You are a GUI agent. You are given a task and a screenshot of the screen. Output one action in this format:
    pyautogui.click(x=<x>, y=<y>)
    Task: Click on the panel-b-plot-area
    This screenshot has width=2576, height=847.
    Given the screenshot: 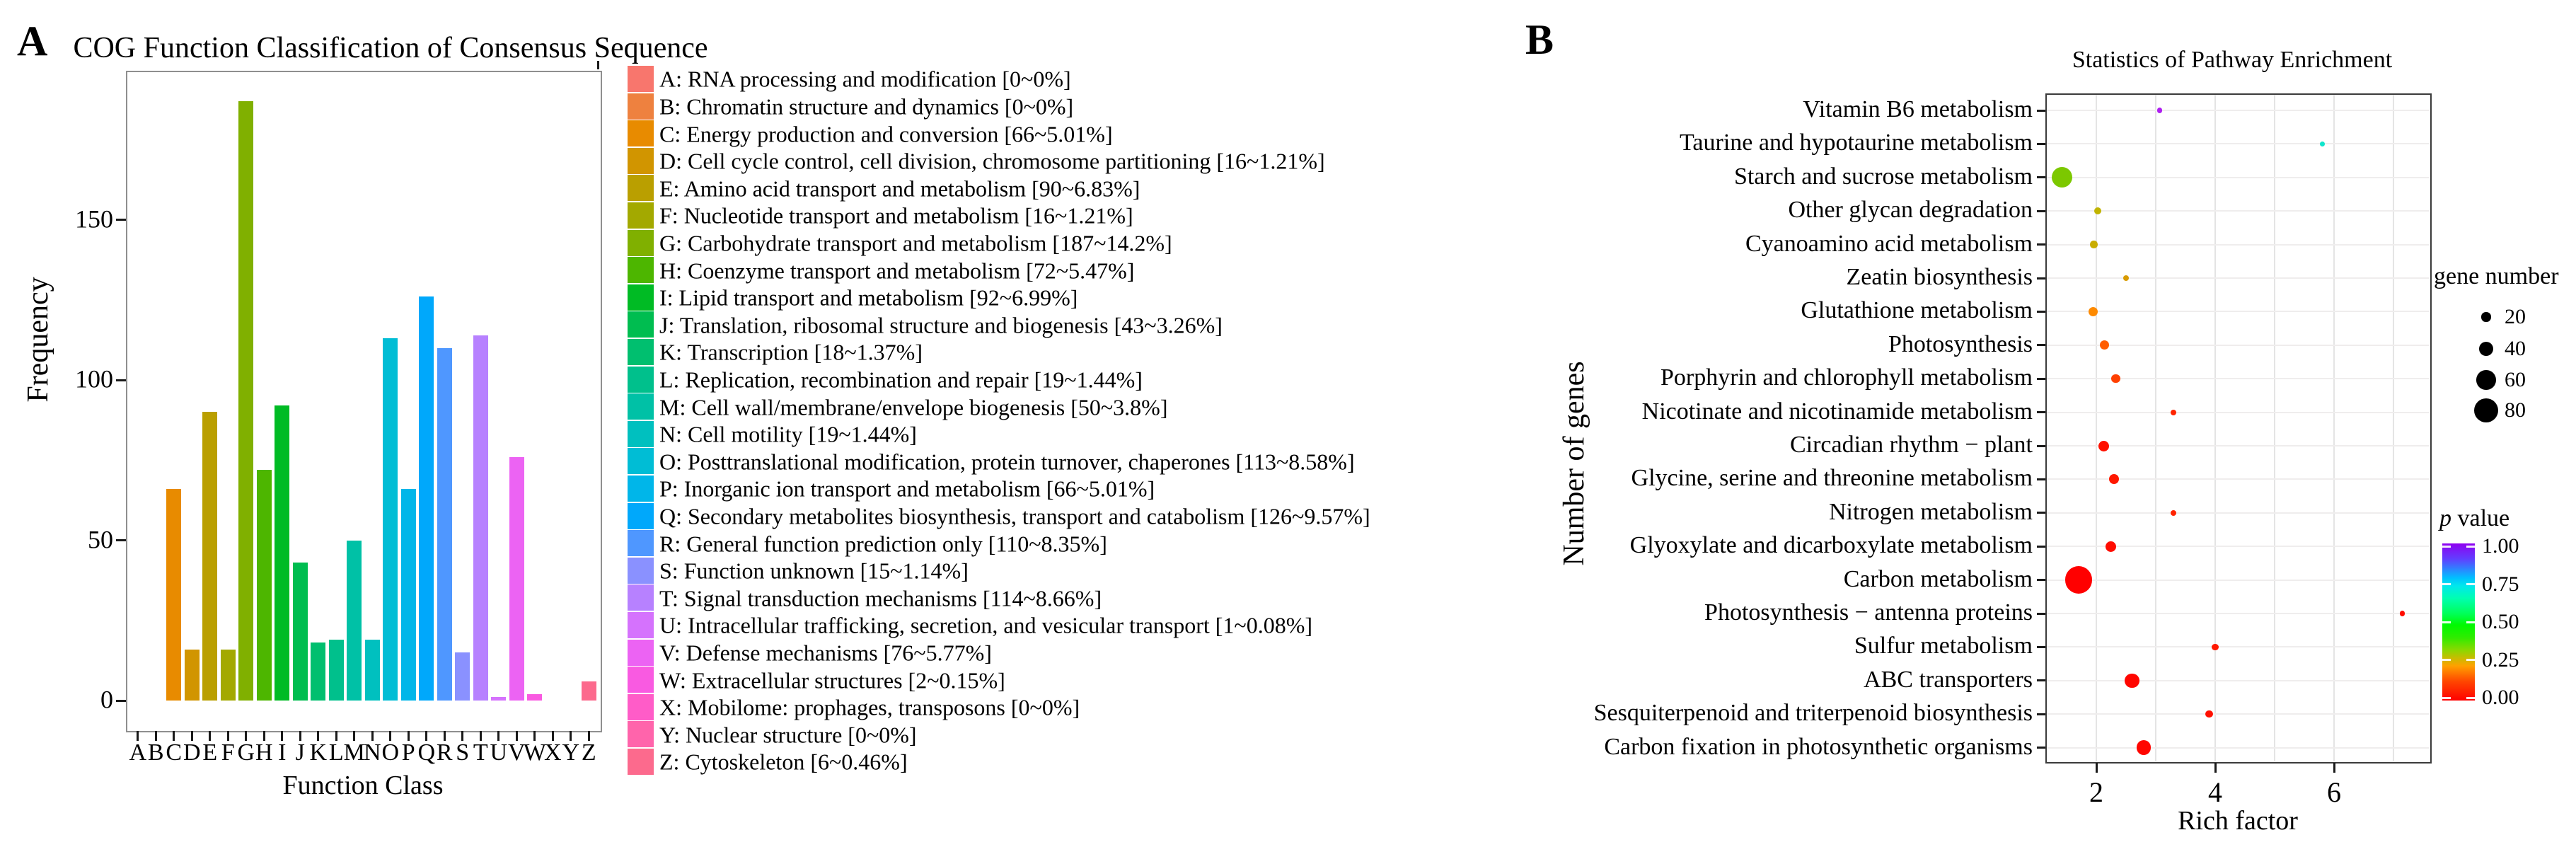 What is the action you would take?
    pyautogui.click(x=2238, y=428)
    